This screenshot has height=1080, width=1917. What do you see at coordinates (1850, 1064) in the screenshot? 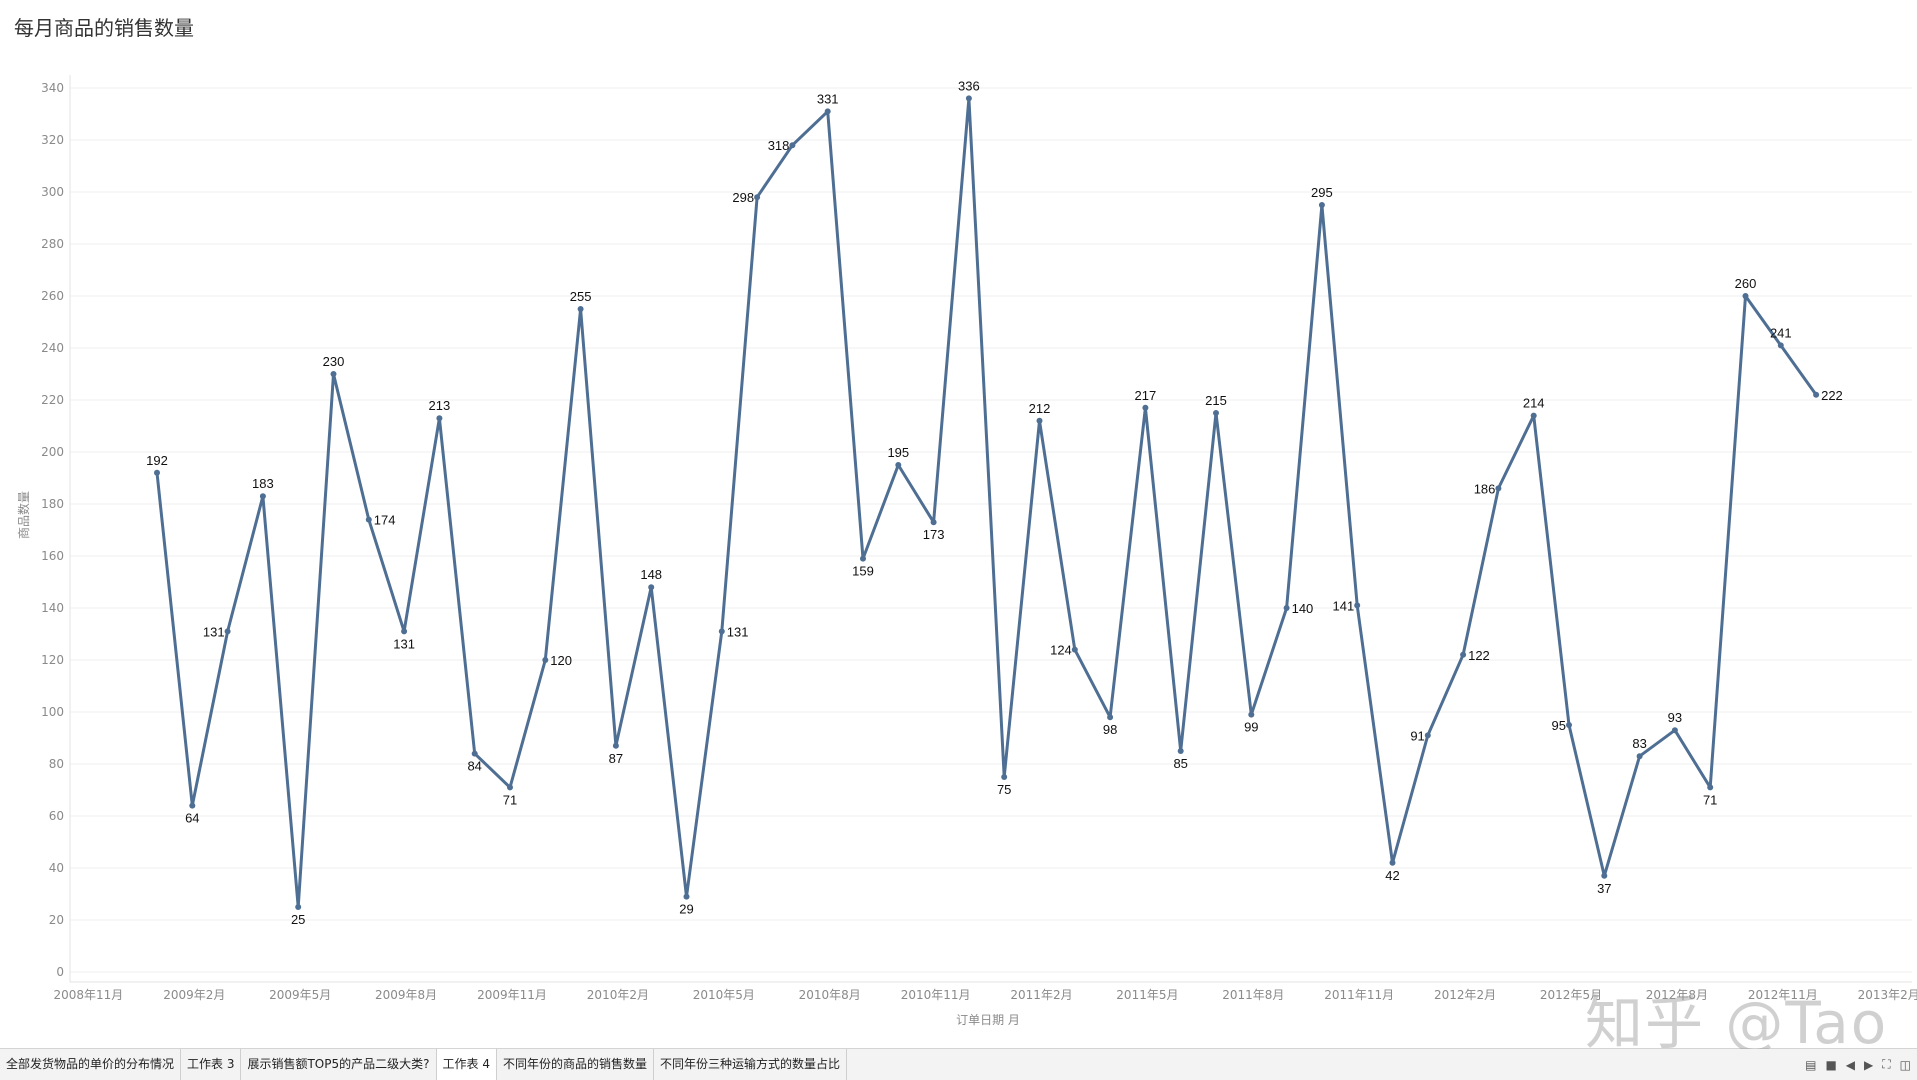
I see `prev-arrow-icon: ◀` at bounding box center [1850, 1064].